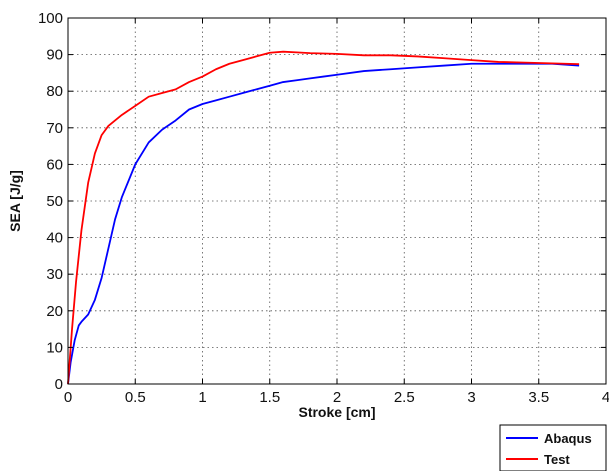  I want to click on legend-label-test: Test, so click(557, 459).